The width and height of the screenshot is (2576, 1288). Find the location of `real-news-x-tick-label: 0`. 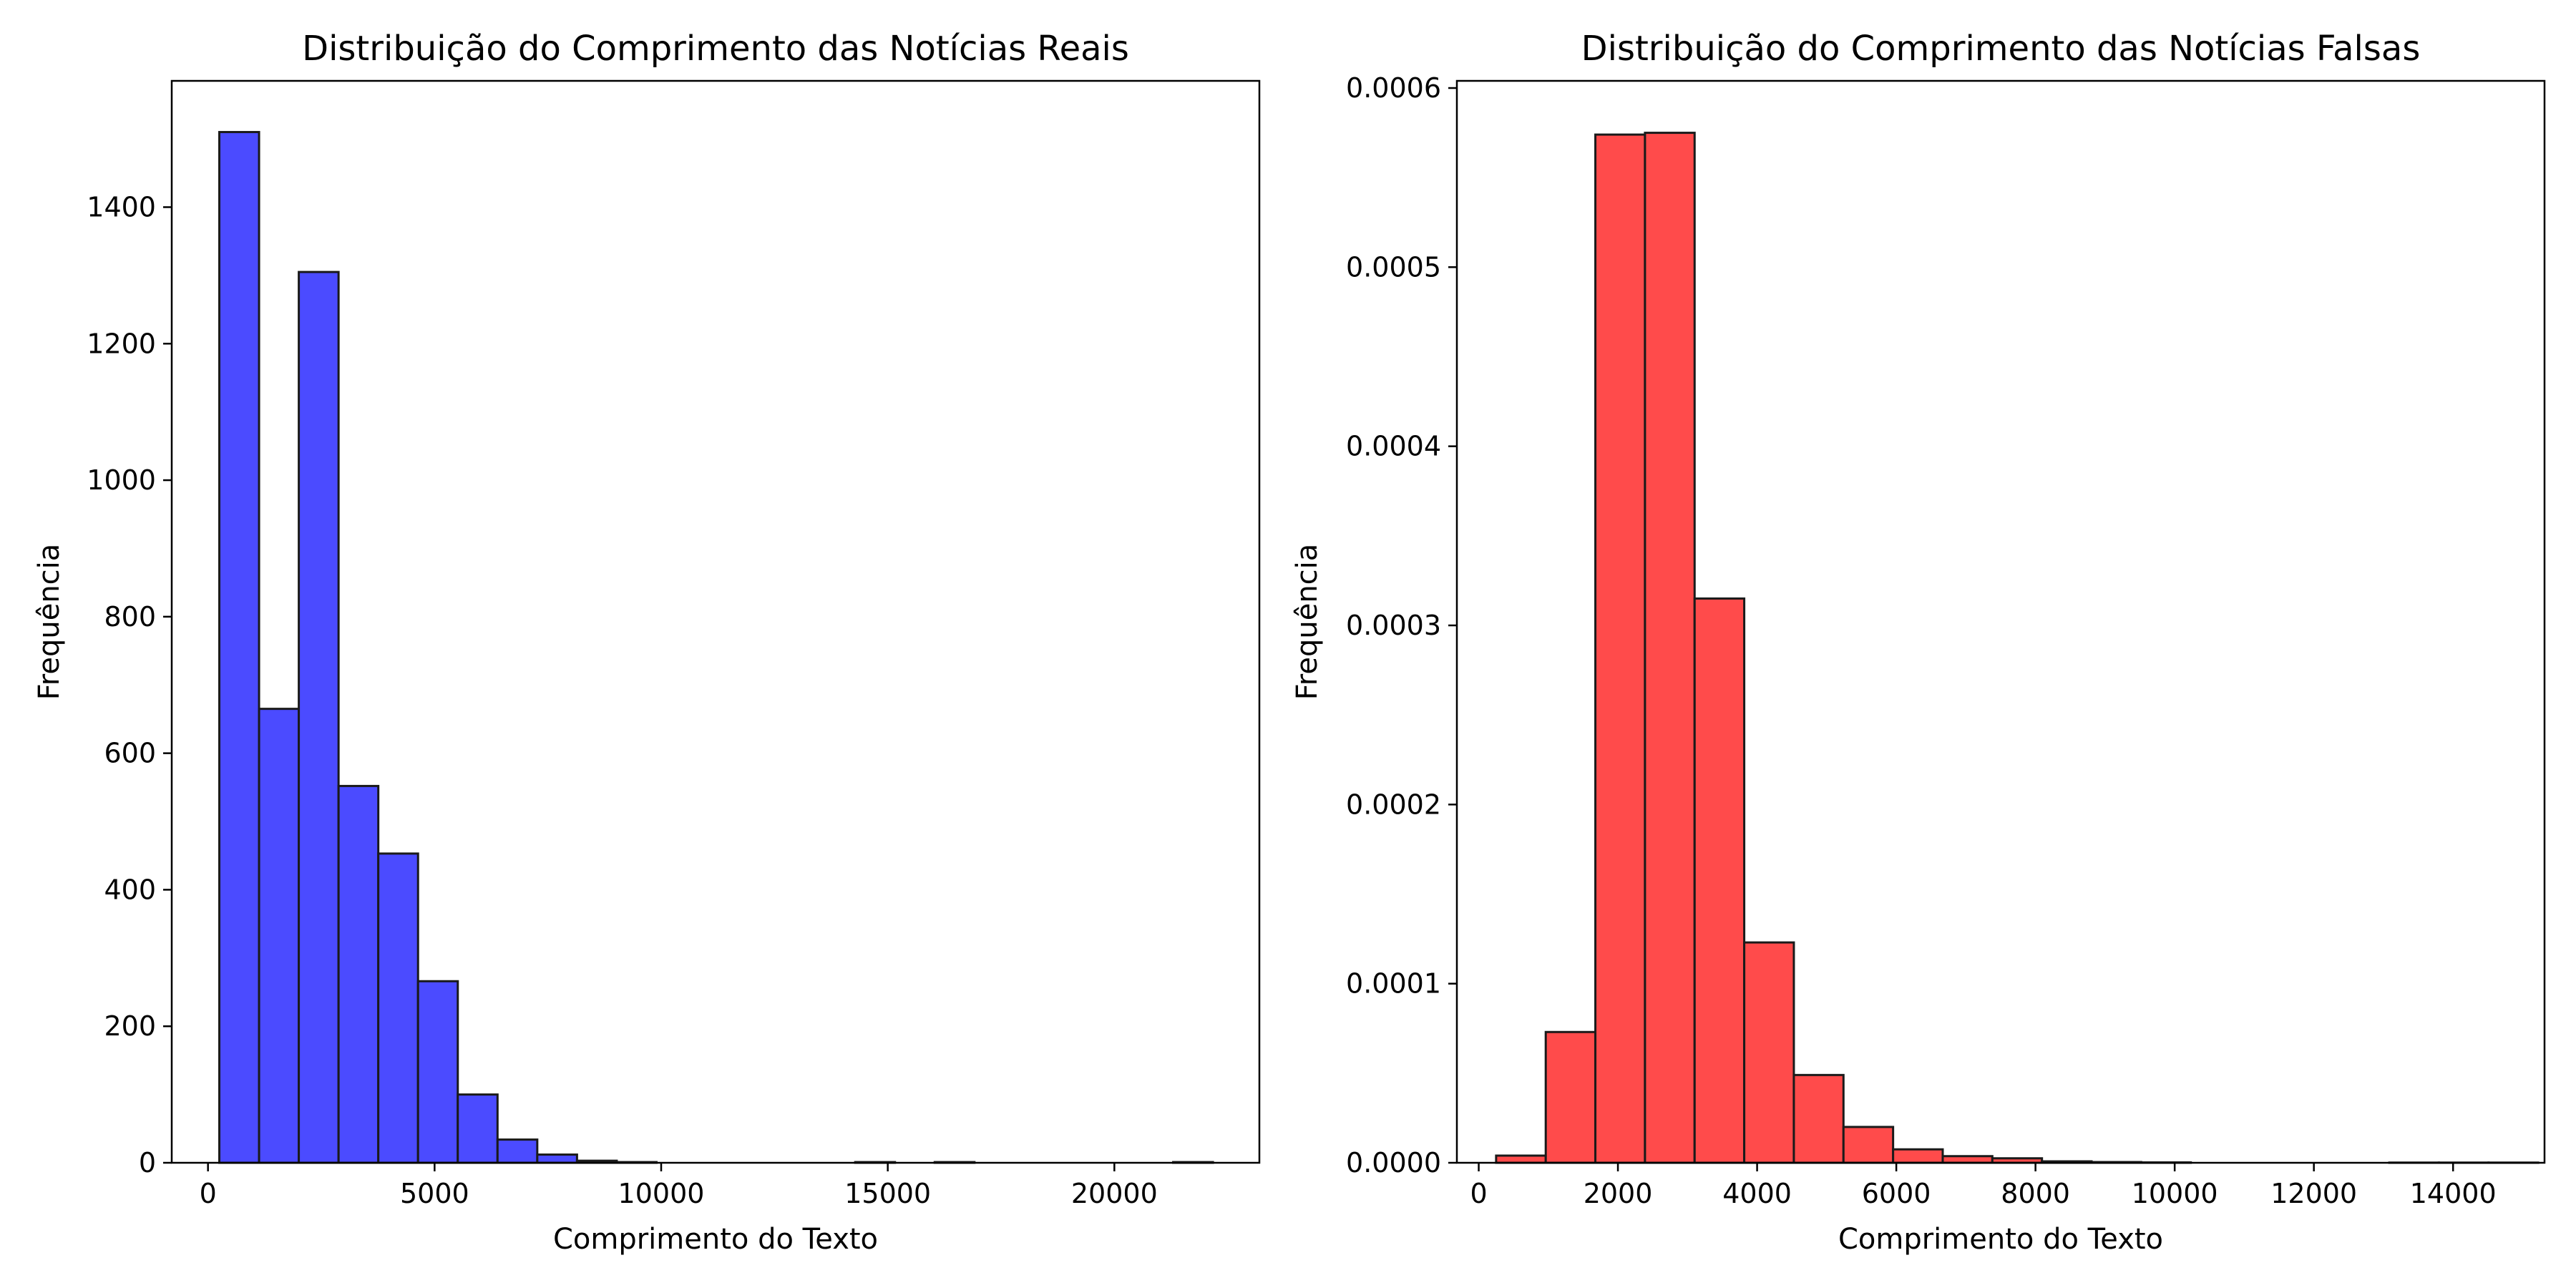

real-news-x-tick-label: 0 is located at coordinates (208, 1193).